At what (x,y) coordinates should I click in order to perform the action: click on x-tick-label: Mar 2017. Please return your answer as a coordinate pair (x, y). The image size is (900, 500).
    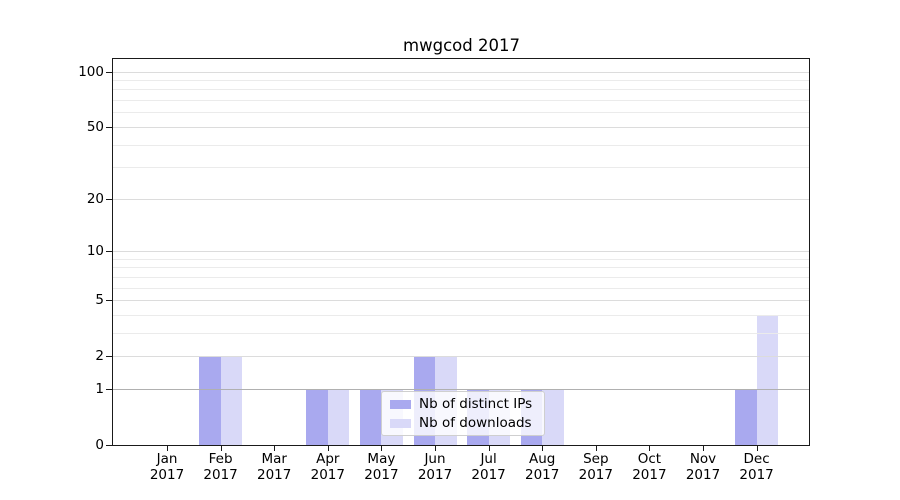
    Looking at the image, I should click on (274, 467).